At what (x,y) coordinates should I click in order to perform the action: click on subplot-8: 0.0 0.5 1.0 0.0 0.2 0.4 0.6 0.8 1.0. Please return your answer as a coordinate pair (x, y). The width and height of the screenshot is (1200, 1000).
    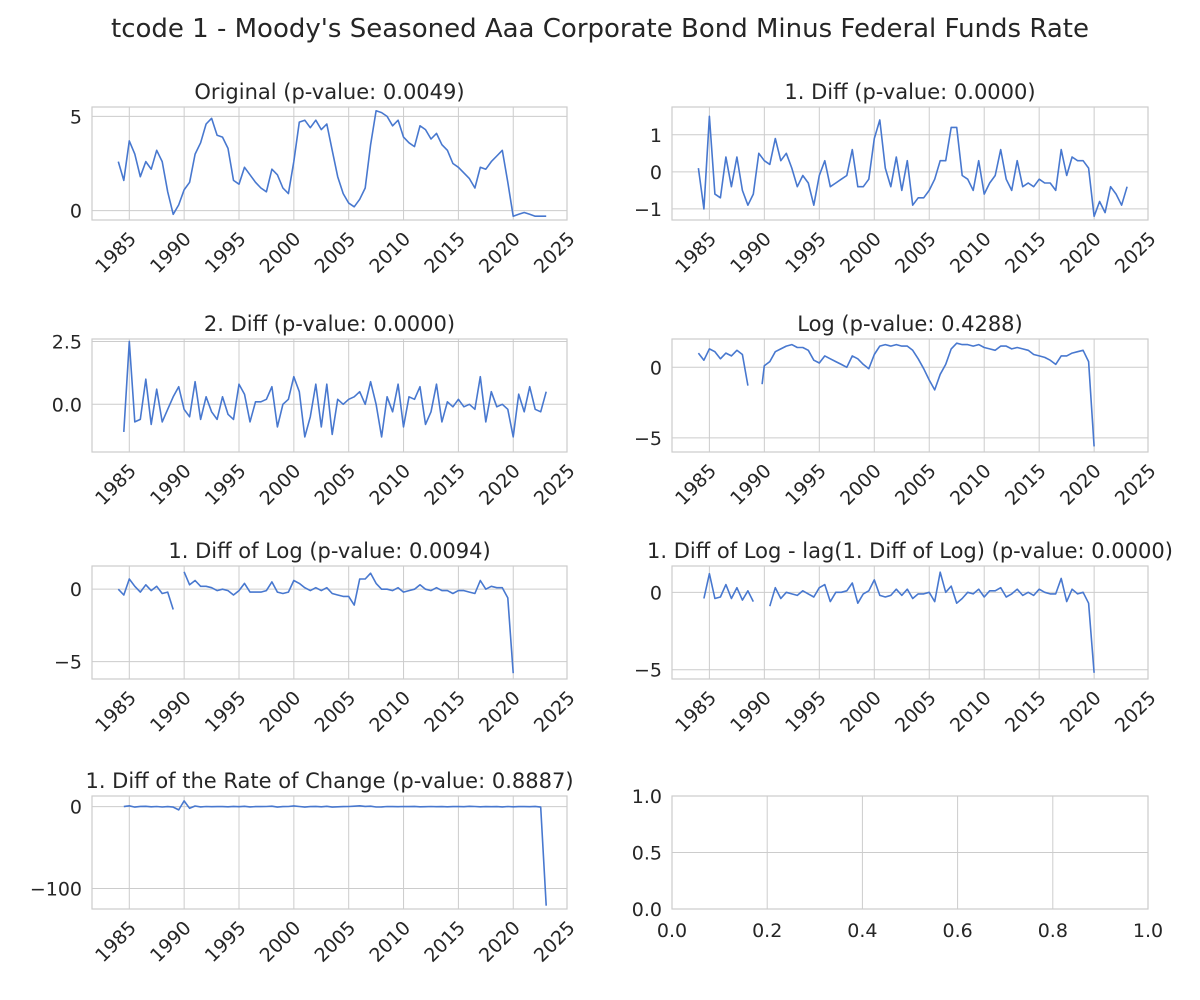
    Looking at the image, I should click on (897, 864).